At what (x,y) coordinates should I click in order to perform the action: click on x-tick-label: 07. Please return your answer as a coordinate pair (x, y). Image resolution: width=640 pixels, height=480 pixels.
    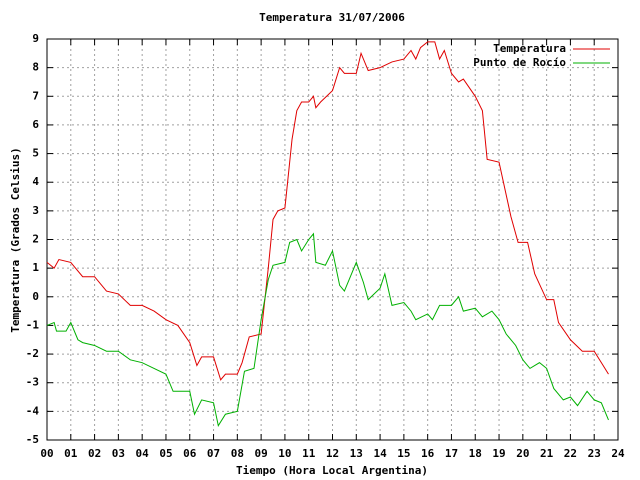
    Looking at the image, I should click on (213, 453).